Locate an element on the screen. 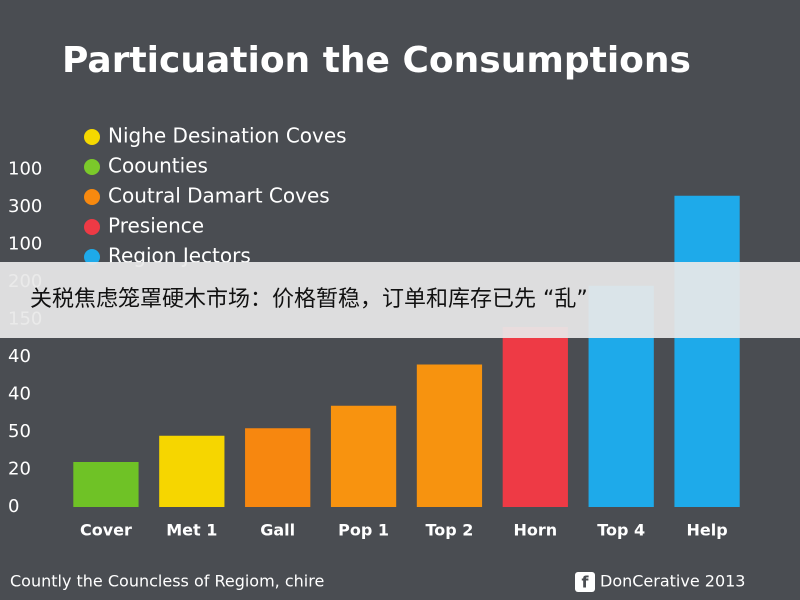 The width and height of the screenshot is (800, 600). legend-label: Presience is located at coordinates (156, 226).